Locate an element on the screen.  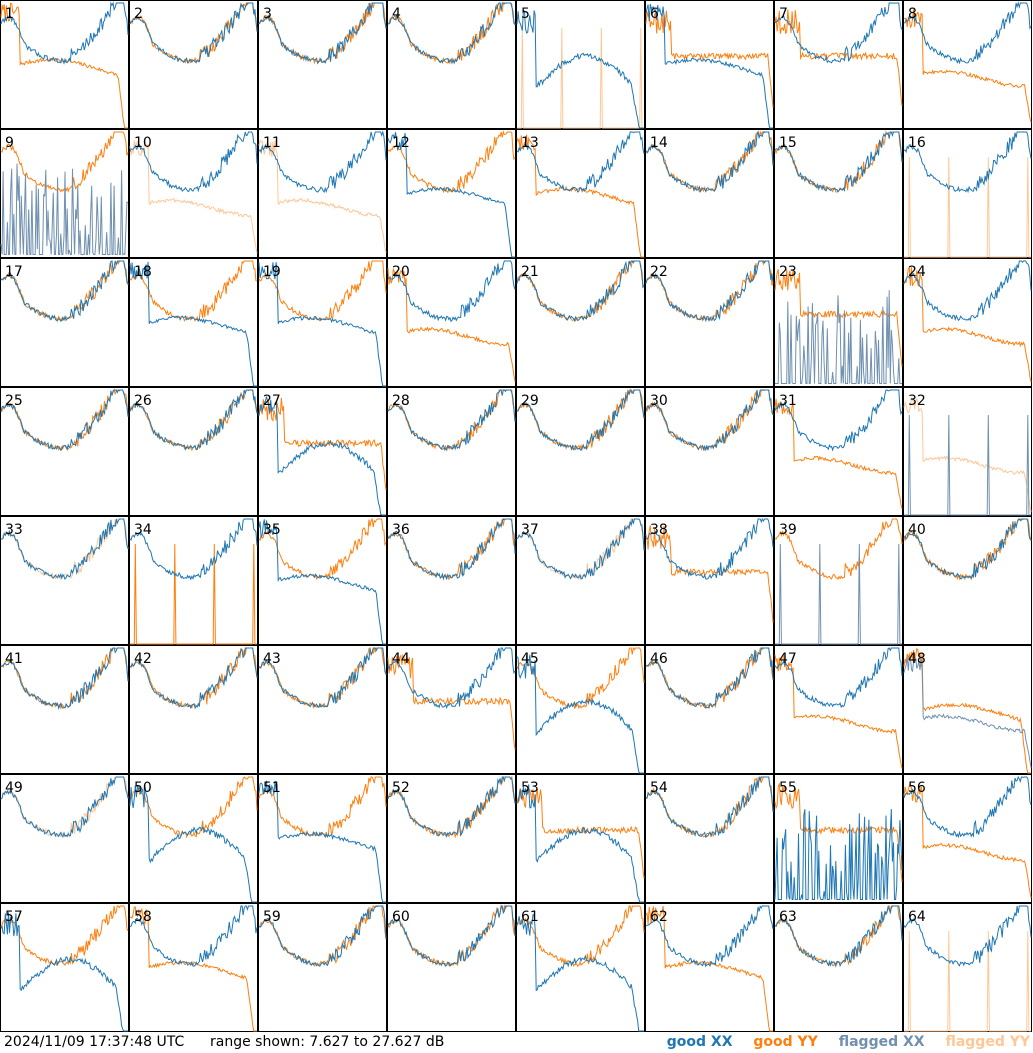
legend-flagged-yy: flagged YY is located at coordinates (987, 1042).